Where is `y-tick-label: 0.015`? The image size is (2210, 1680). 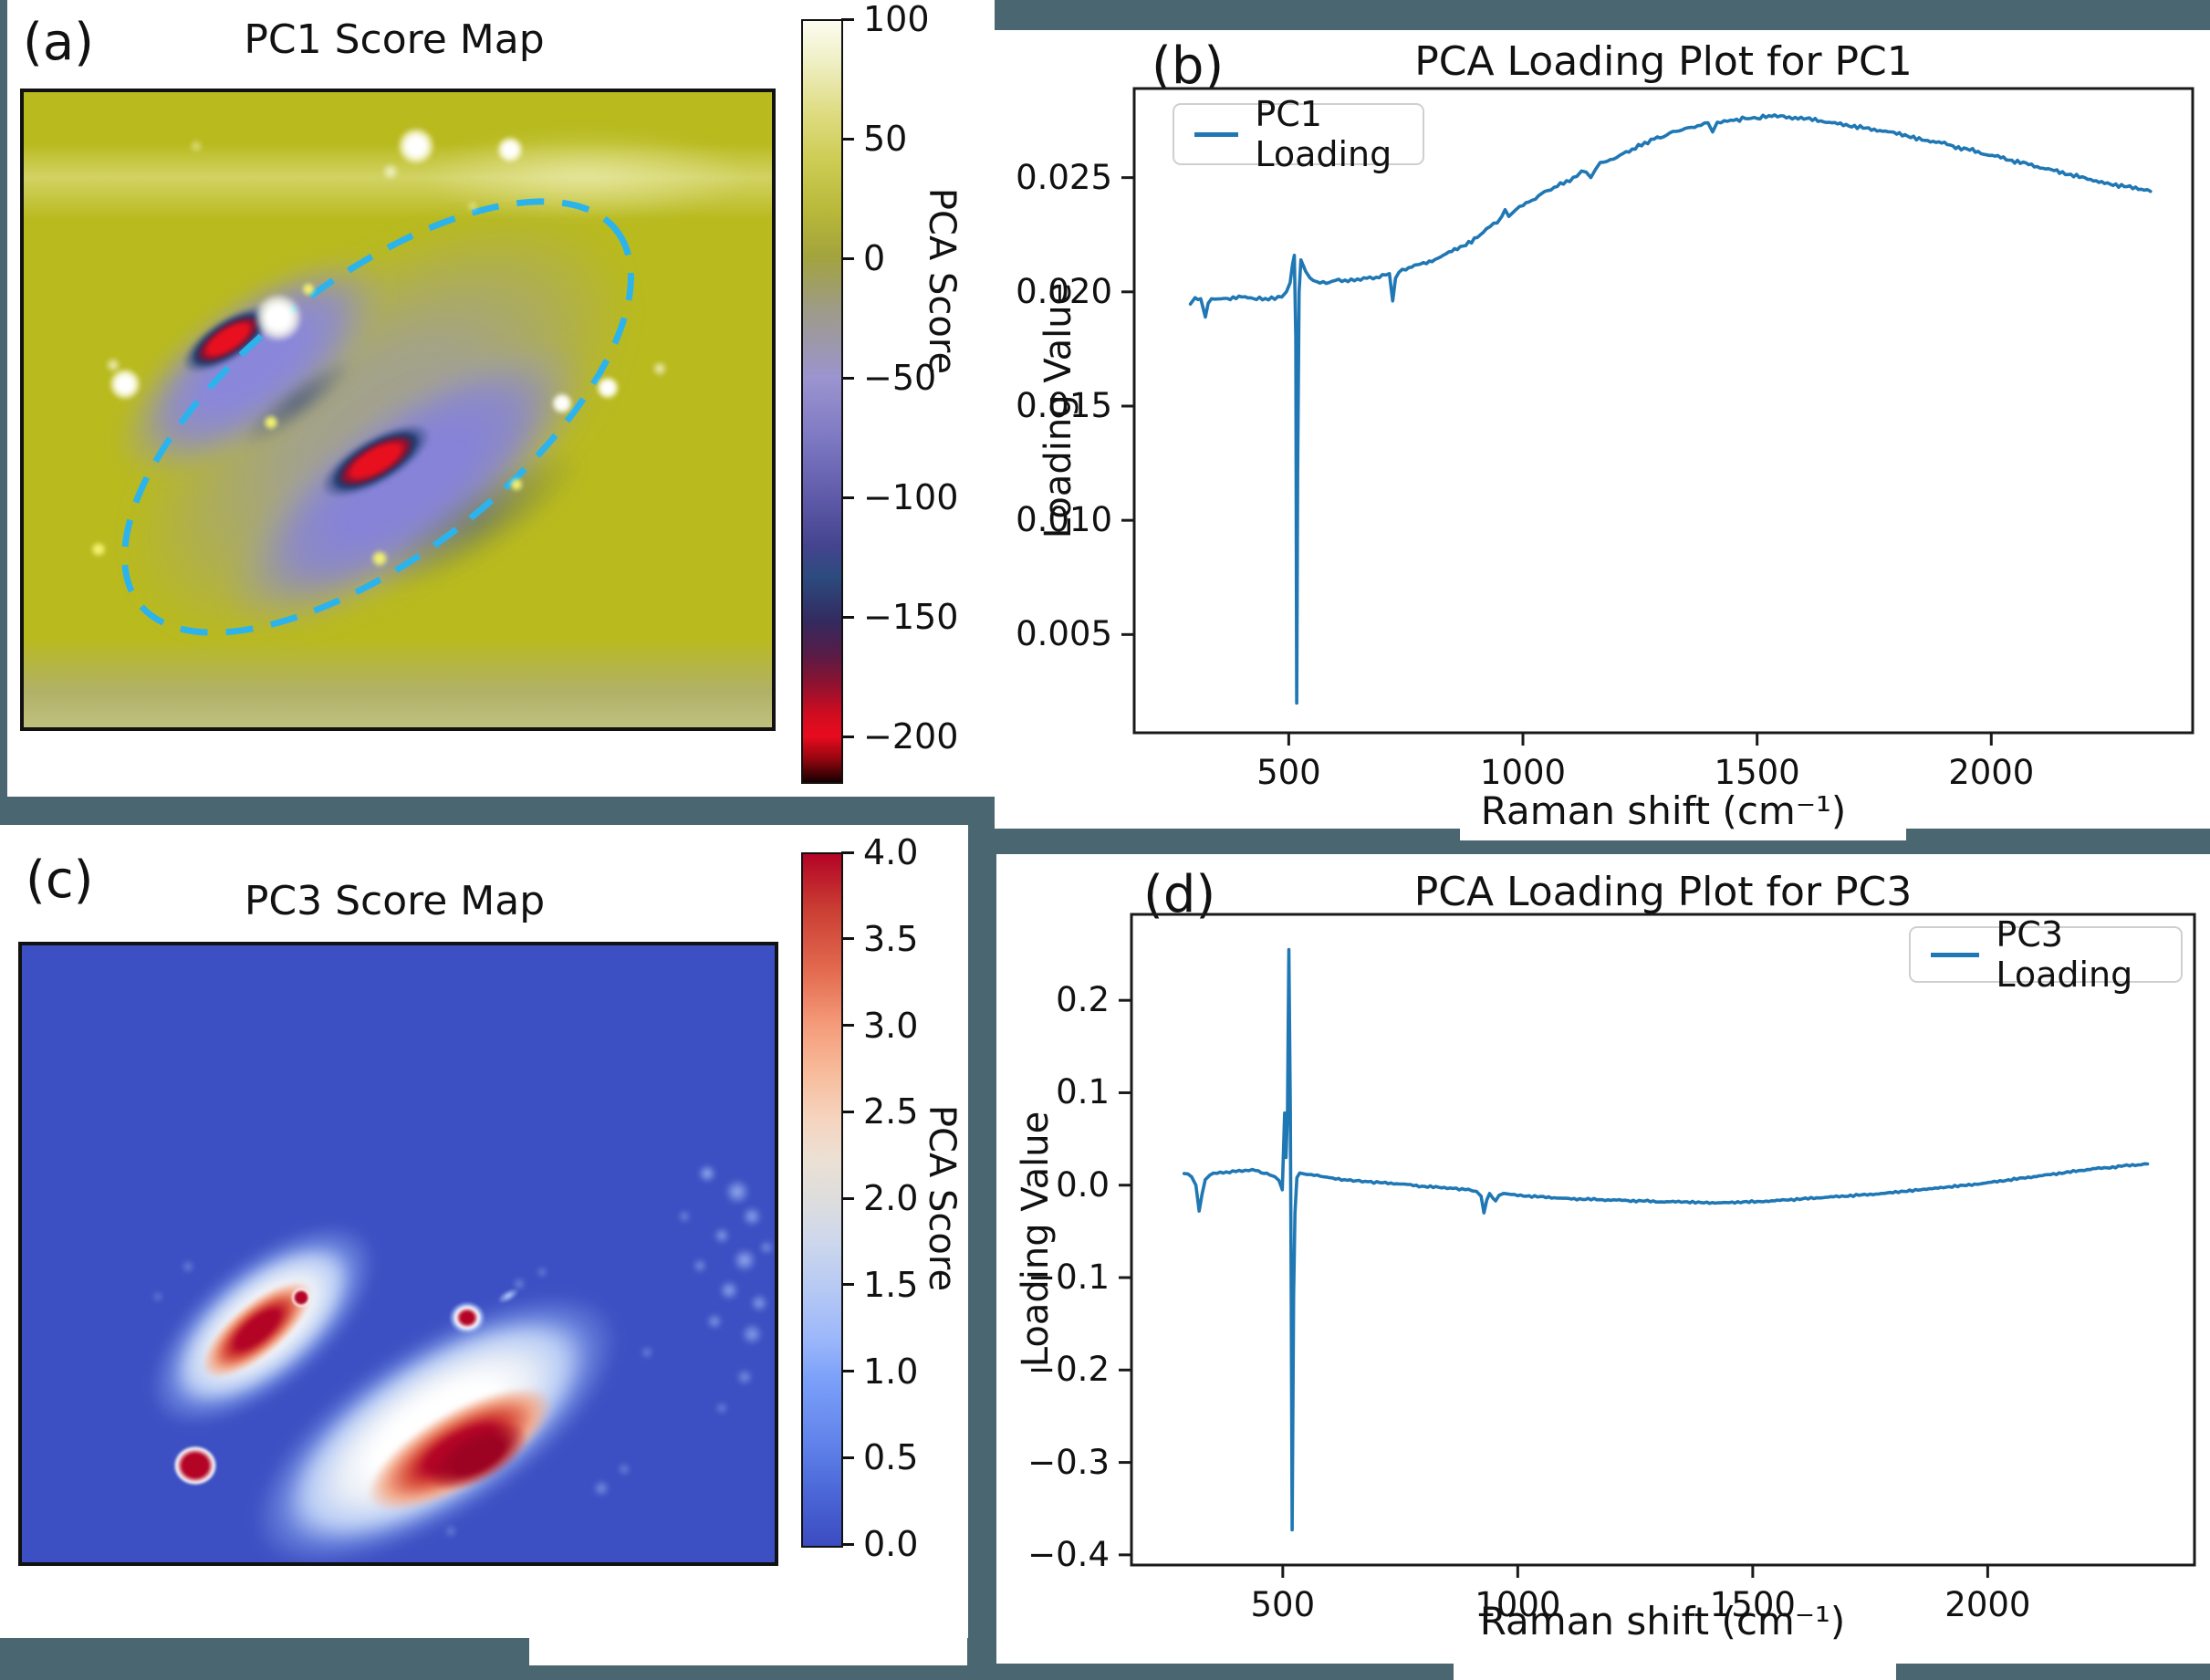
y-tick-label: 0.015 is located at coordinates (1064, 405).